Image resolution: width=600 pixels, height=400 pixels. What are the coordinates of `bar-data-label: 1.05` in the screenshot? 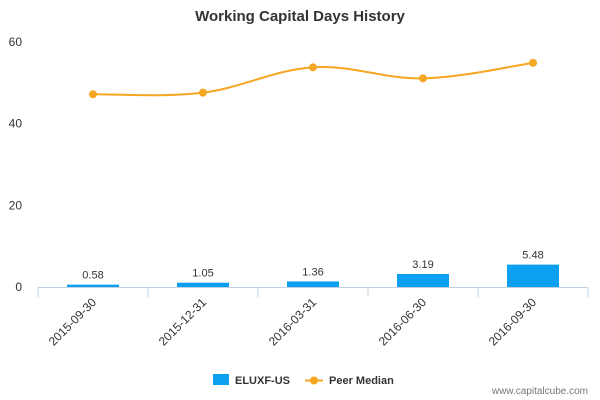 It's located at (202, 274).